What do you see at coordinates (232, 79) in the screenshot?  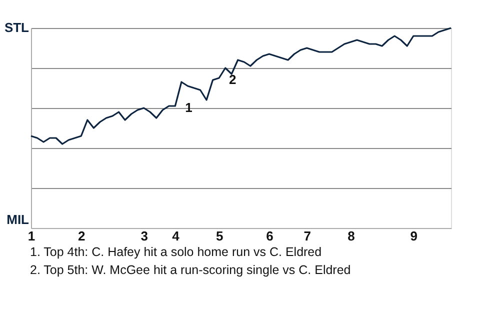 I see `annotation: 2` at bounding box center [232, 79].